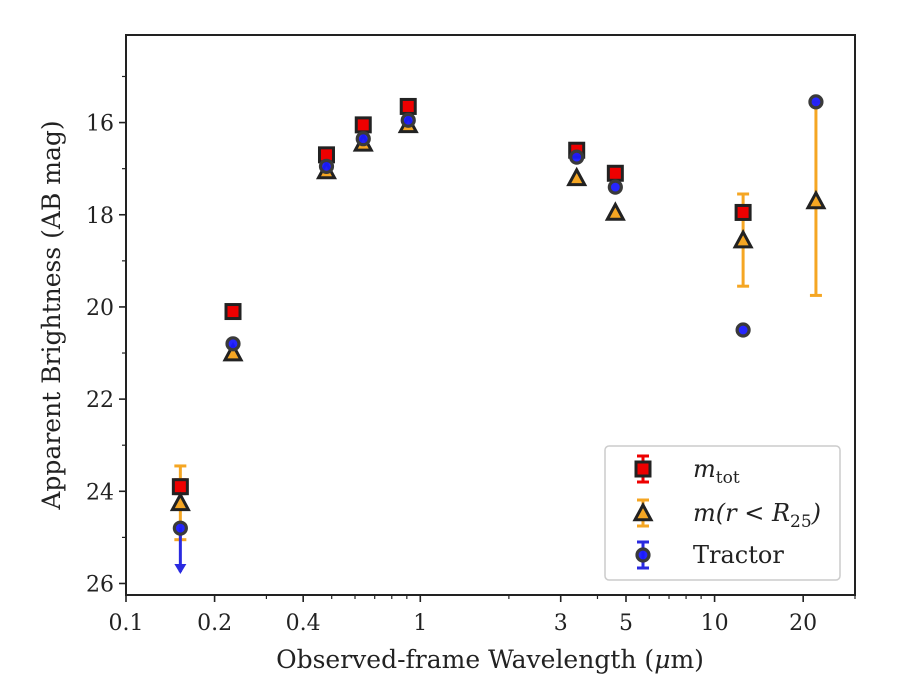  What do you see at coordinates (100, 584) in the screenshot?
I see `y-tick-label: 26` at bounding box center [100, 584].